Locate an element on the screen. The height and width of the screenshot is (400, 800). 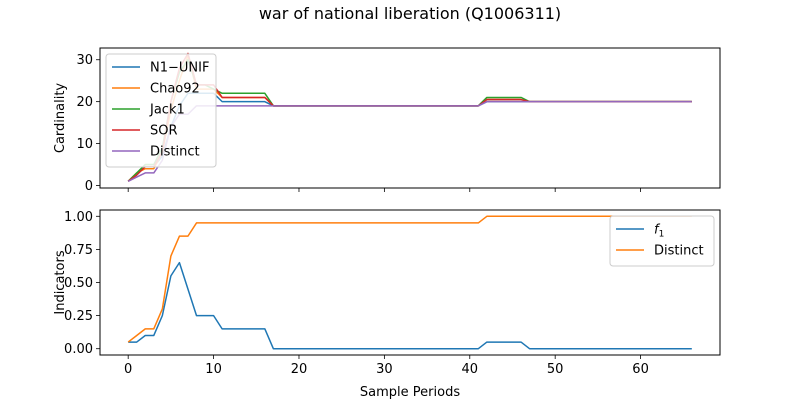
cardinality-legend-label: Jack1 is located at coordinates (167, 110).